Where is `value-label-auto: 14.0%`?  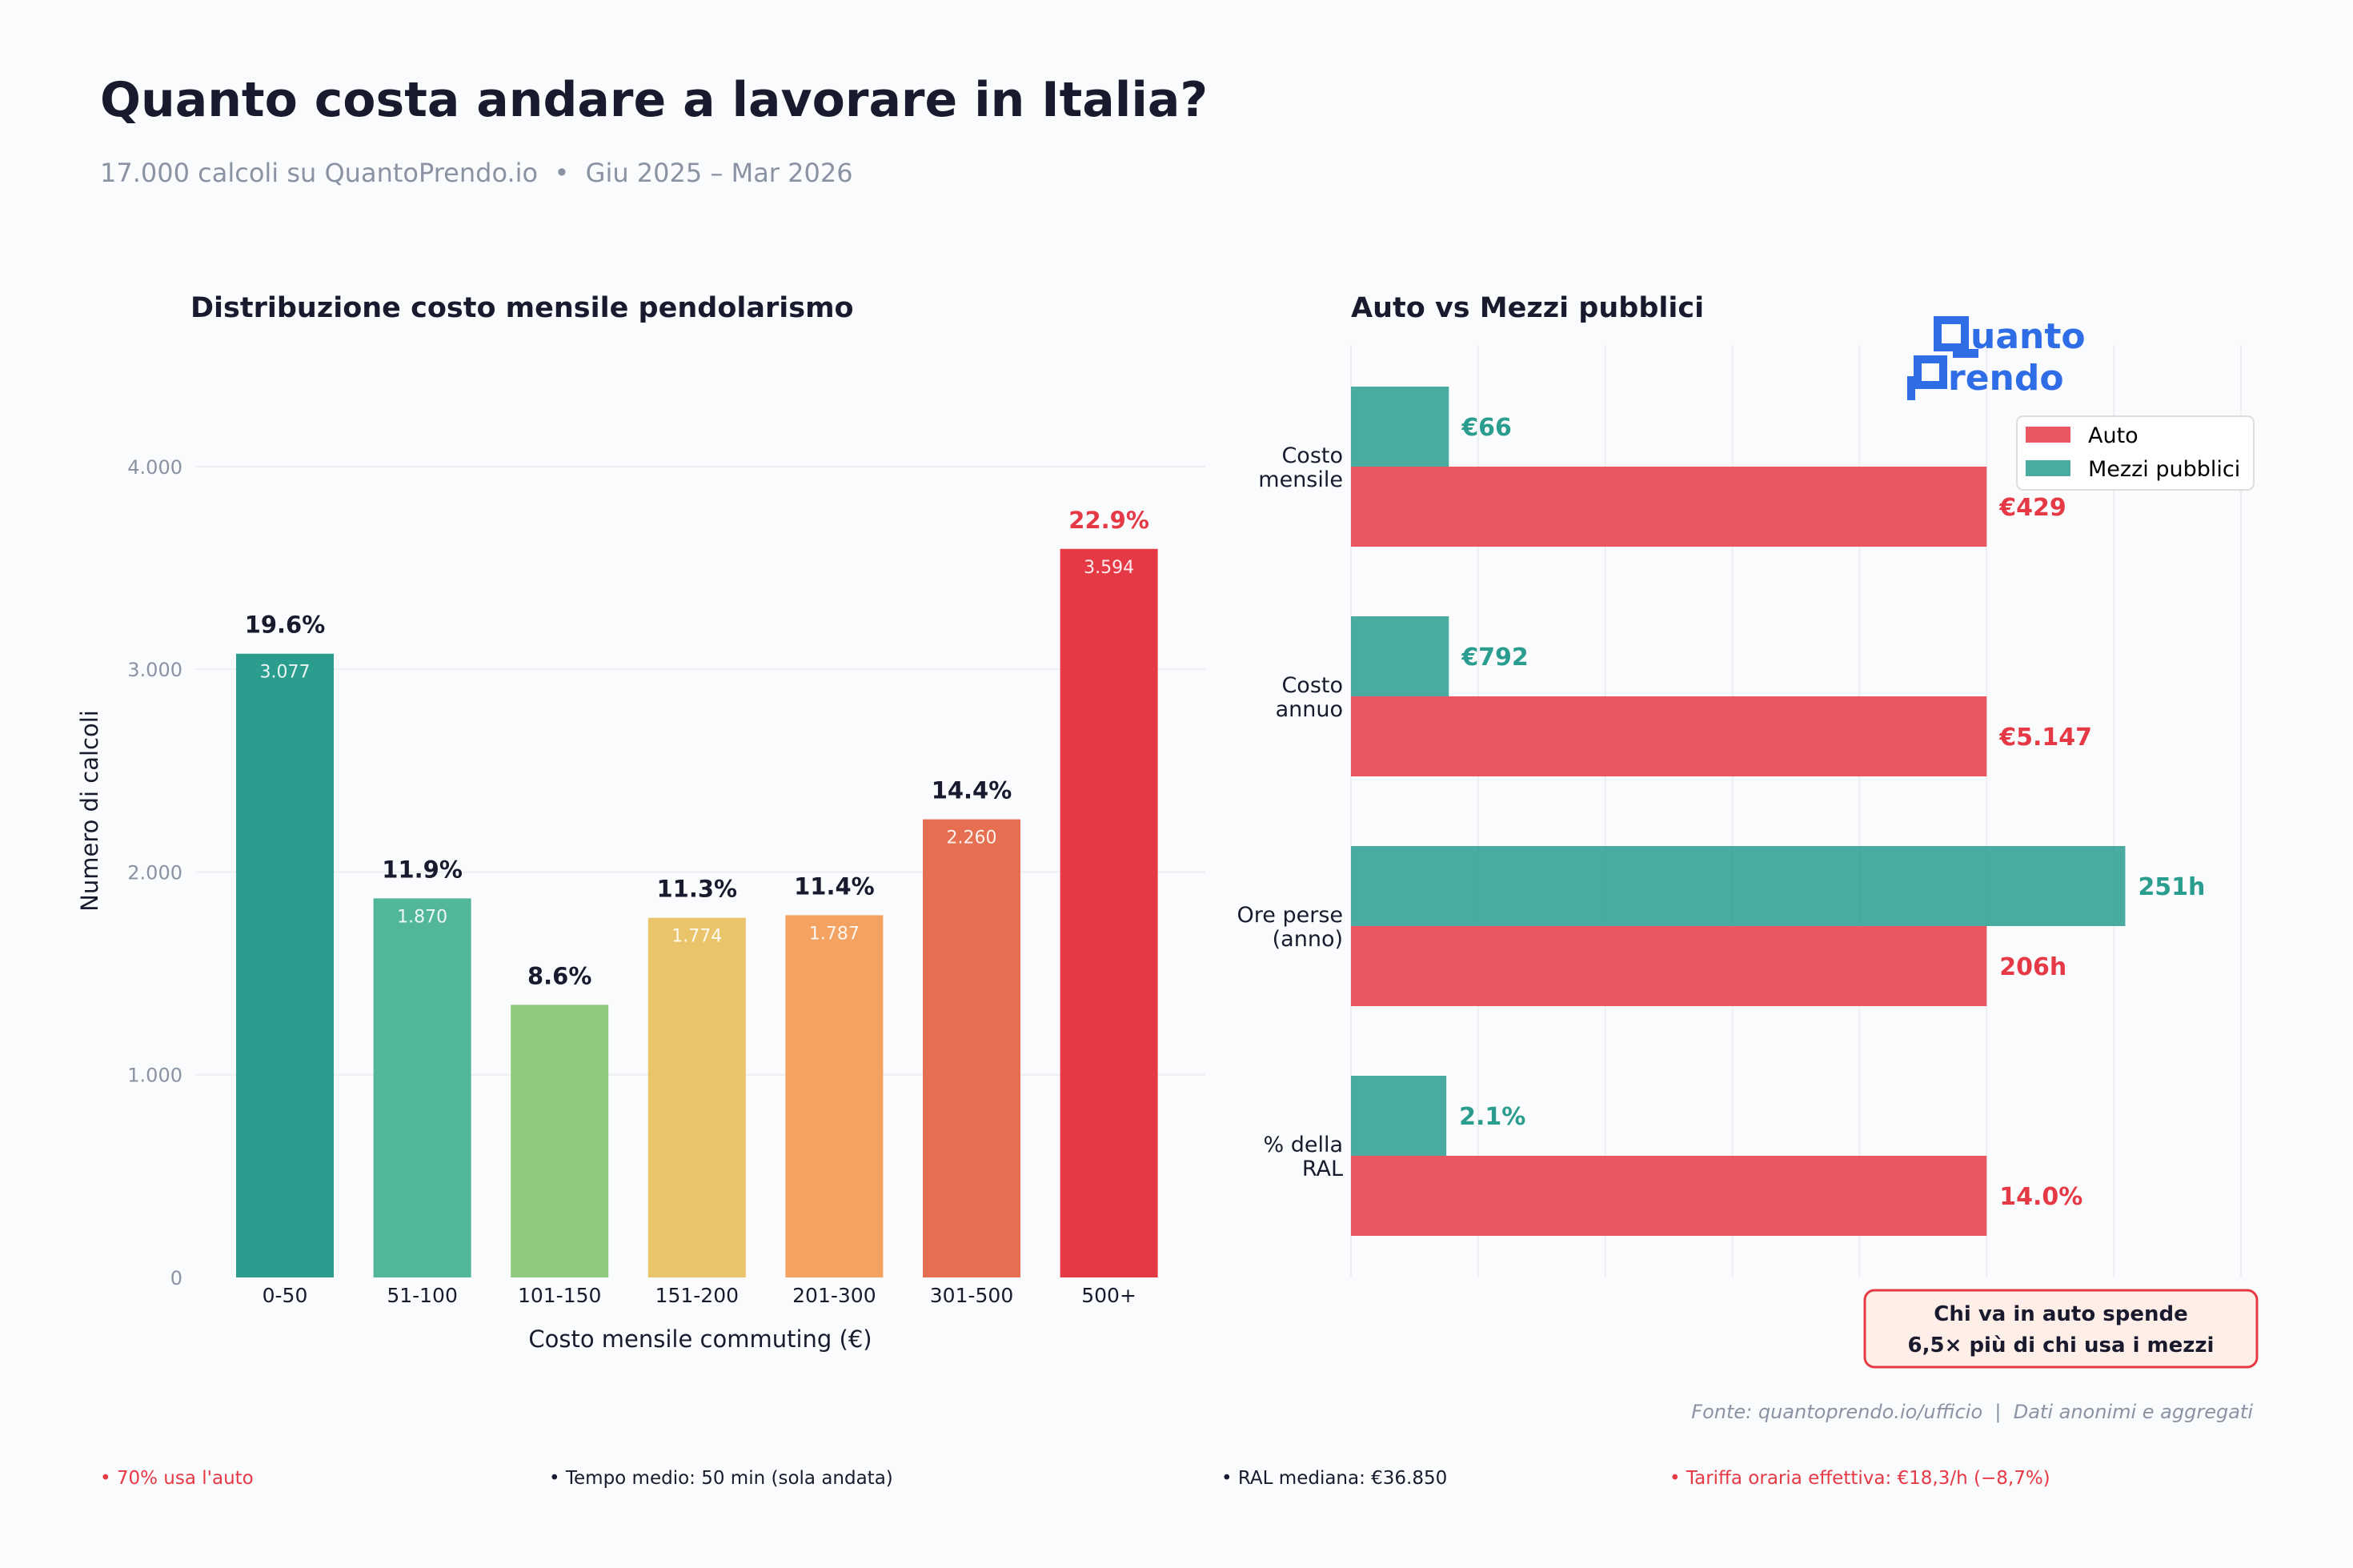 value-label-auto: 14.0% is located at coordinates (2041, 1197).